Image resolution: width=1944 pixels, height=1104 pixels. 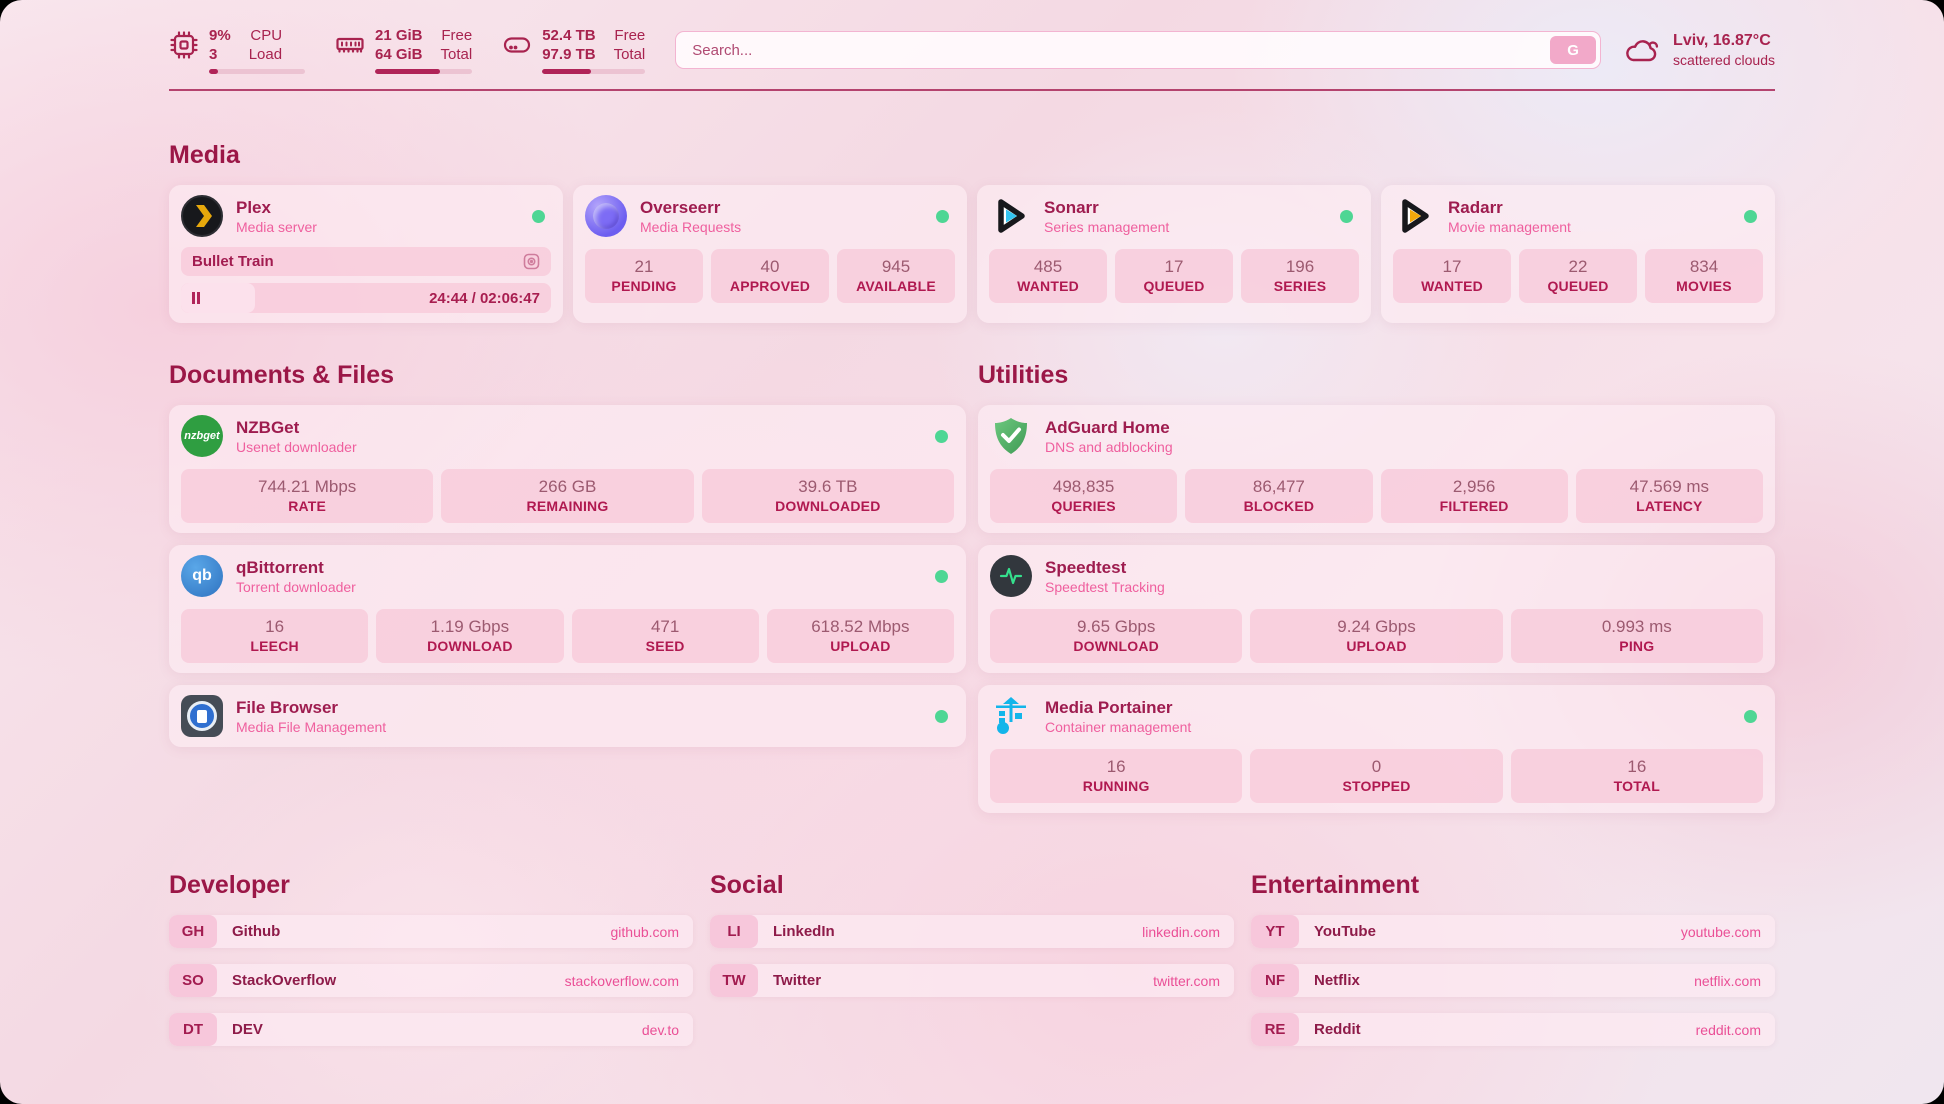 I want to click on stat-label: TOTAL, so click(x=1636, y=786).